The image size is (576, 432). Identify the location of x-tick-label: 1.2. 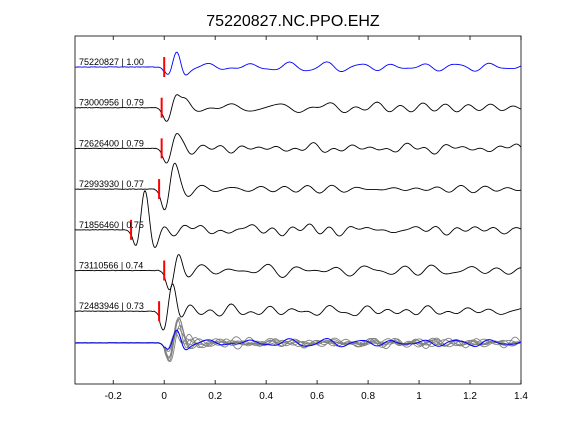
(470, 396).